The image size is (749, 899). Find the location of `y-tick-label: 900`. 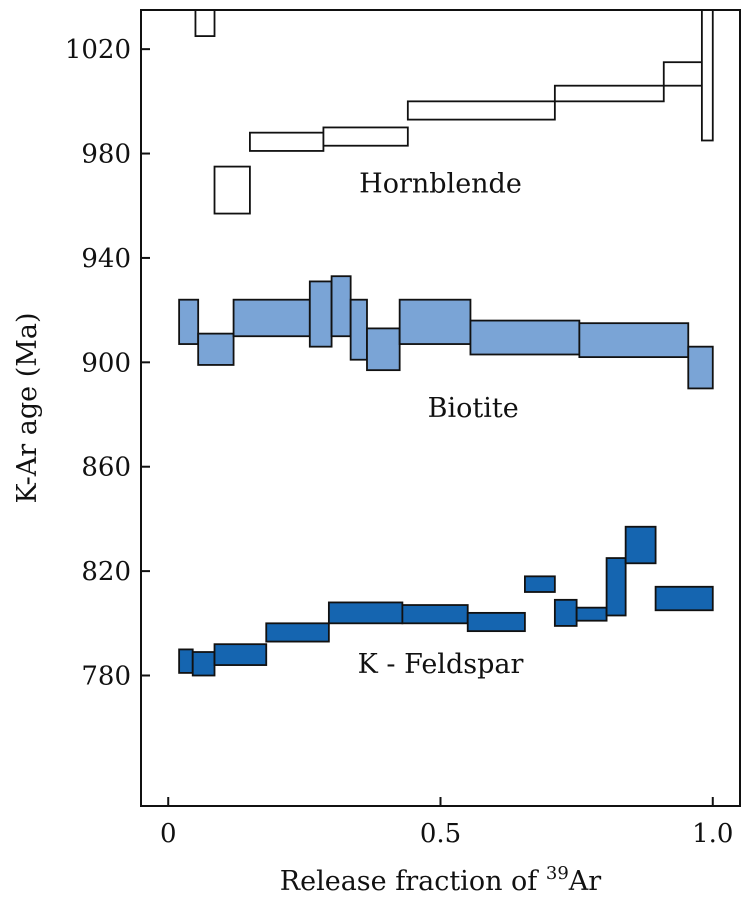

y-tick-label: 900 is located at coordinates (106, 363).